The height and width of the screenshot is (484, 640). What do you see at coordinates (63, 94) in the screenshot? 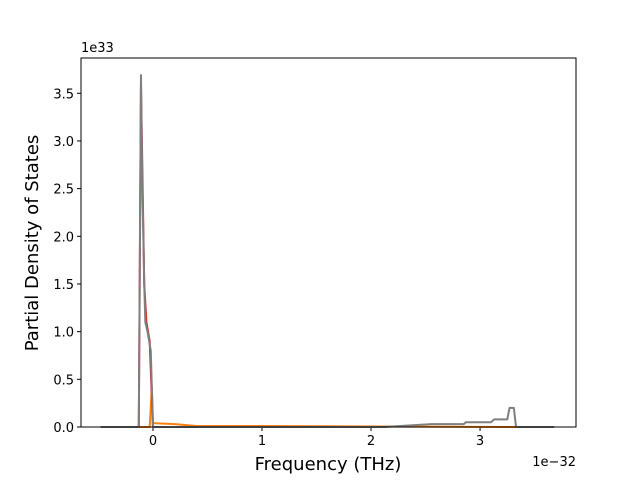
I see `y-tick-label: 3.5` at bounding box center [63, 94].